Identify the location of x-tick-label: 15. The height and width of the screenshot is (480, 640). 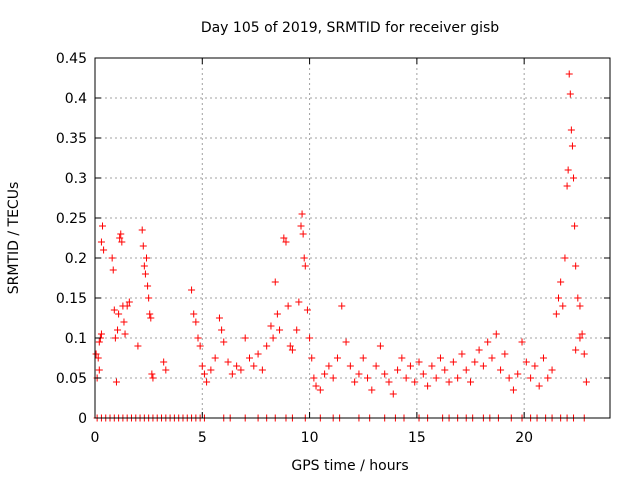
(417, 438).